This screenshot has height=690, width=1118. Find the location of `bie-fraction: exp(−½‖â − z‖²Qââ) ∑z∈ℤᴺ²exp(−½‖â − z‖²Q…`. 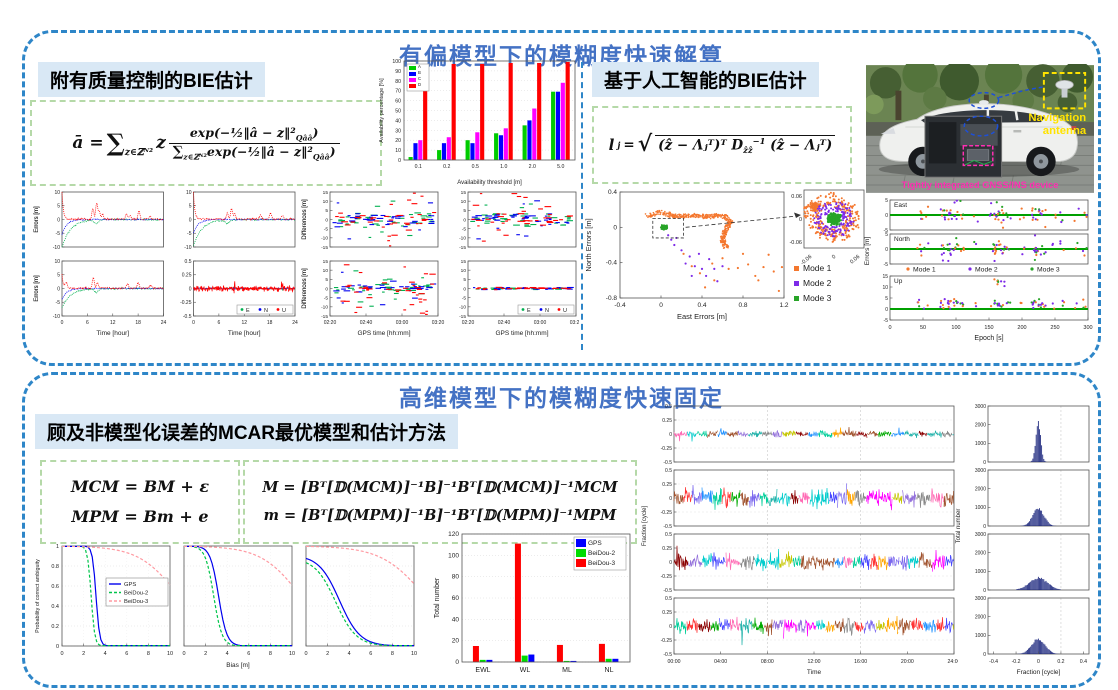

bie-fraction: exp(−½‖â − z‖²Qââ) ∑z∈ℤᴺ²exp(−½‖â − z‖²Q… is located at coordinates (254, 143).